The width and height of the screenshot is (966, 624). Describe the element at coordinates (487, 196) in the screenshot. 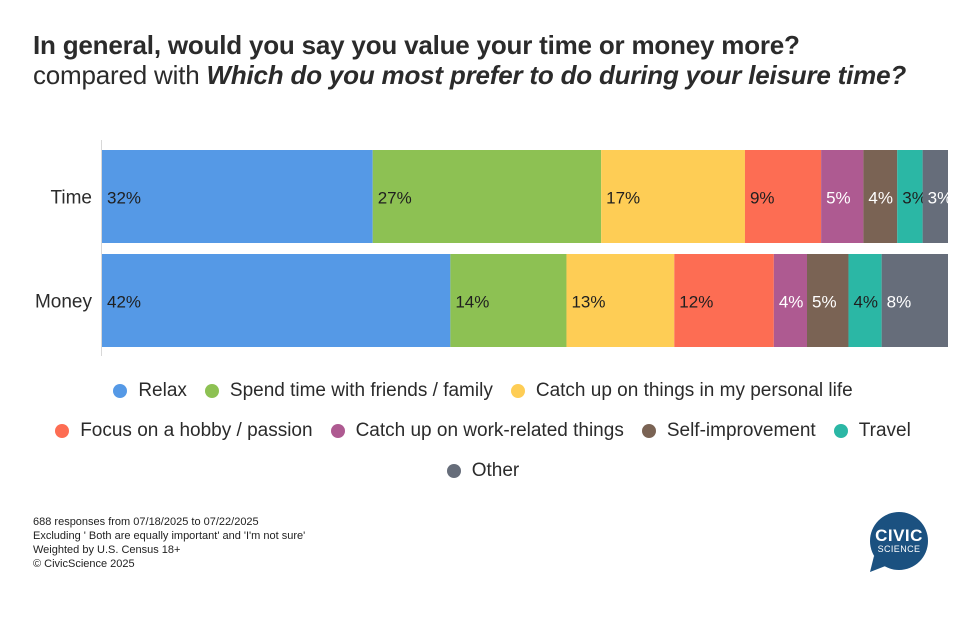

I see `bar-time-spend-time-with-friends-family` at that location.